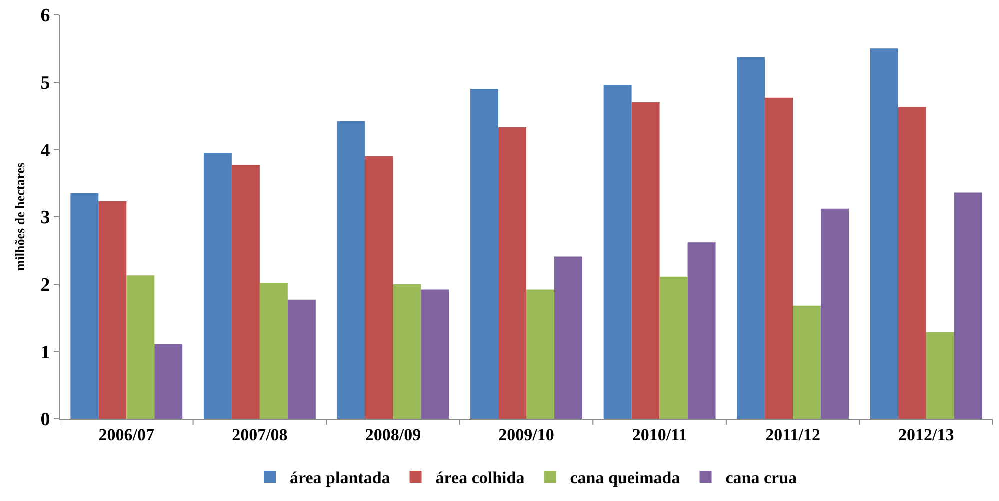  What do you see at coordinates (762, 478) in the screenshot?
I see `legend-label: cana crua` at bounding box center [762, 478].